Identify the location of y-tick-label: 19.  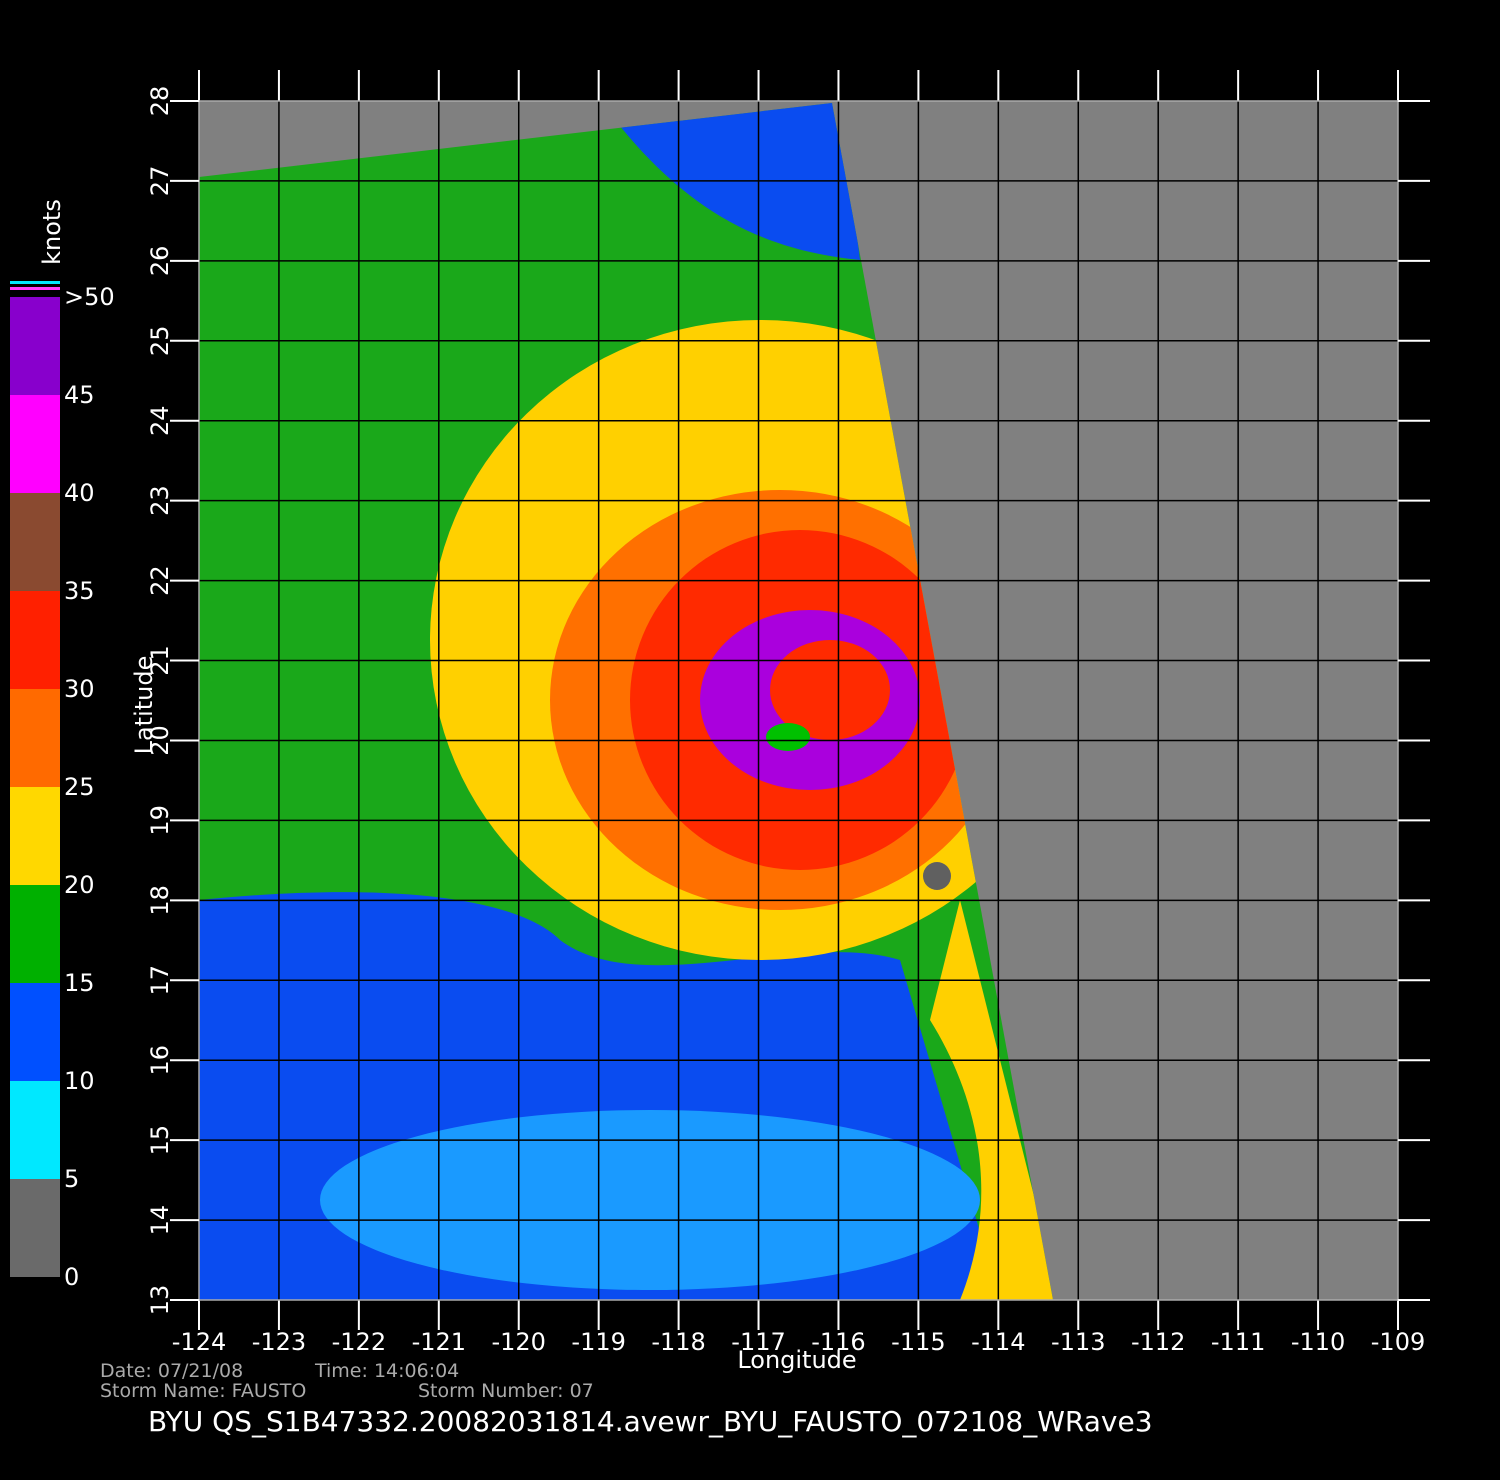
(160, 820).